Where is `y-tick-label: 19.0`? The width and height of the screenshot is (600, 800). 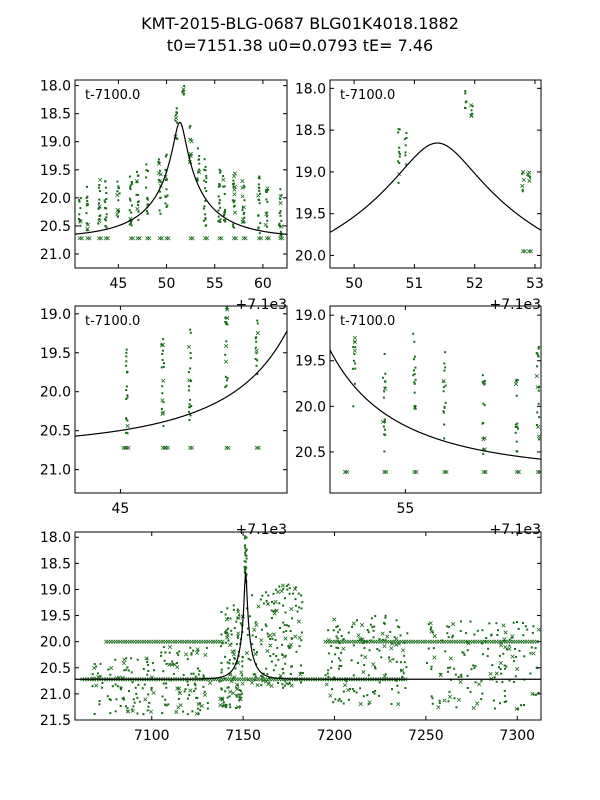 y-tick-label: 19.0 is located at coordinates (55, 315).